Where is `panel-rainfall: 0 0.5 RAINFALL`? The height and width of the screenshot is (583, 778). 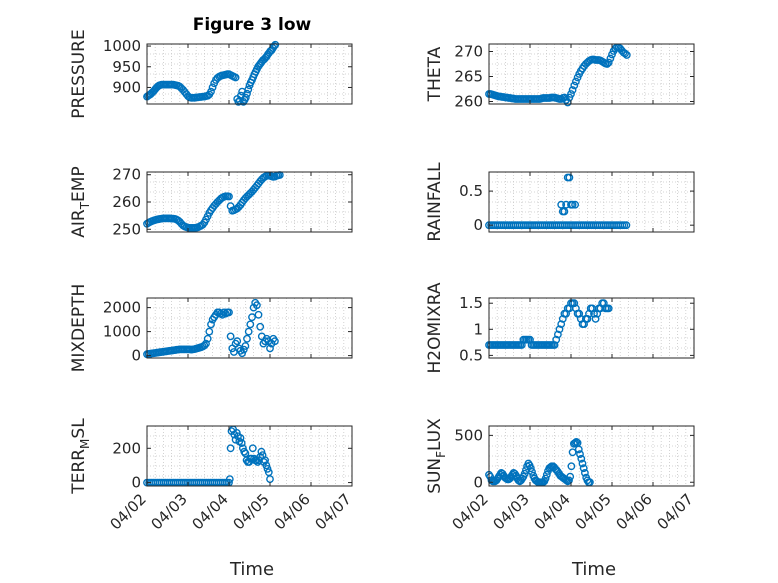 panel-rainfall: 0 0.5 RAINFALL is located at coordinates (560, 202).